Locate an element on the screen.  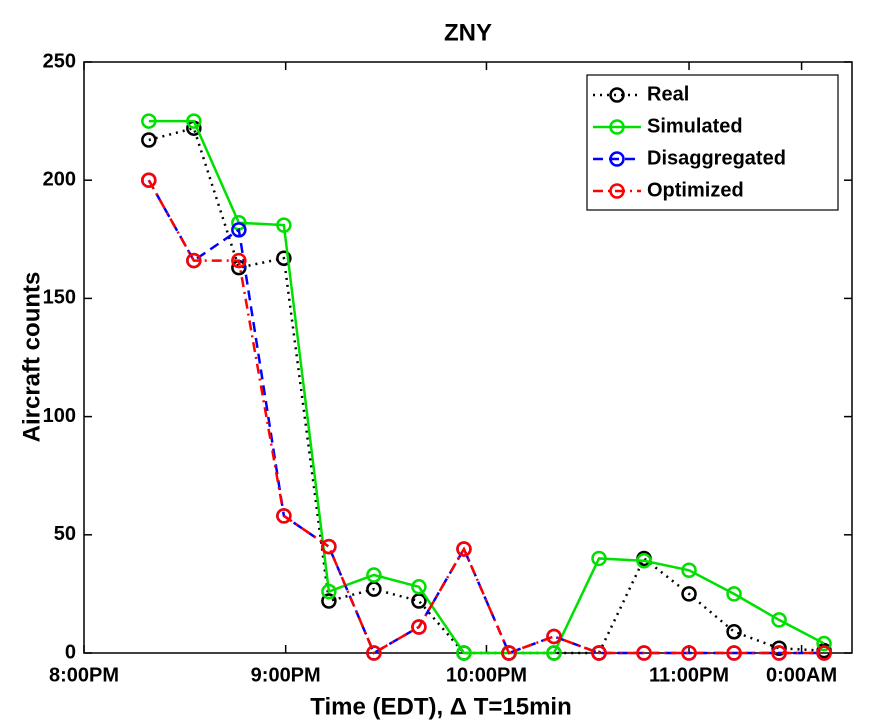
legend-label: Real is located at coordinates (668, 94).